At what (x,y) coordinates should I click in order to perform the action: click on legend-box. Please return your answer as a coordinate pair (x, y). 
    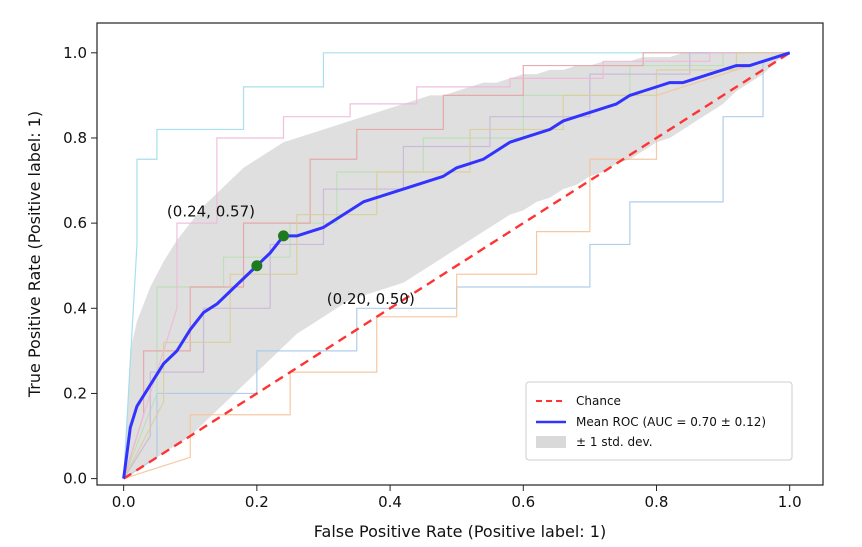
    Looking at the image, I should click on (659, 421).